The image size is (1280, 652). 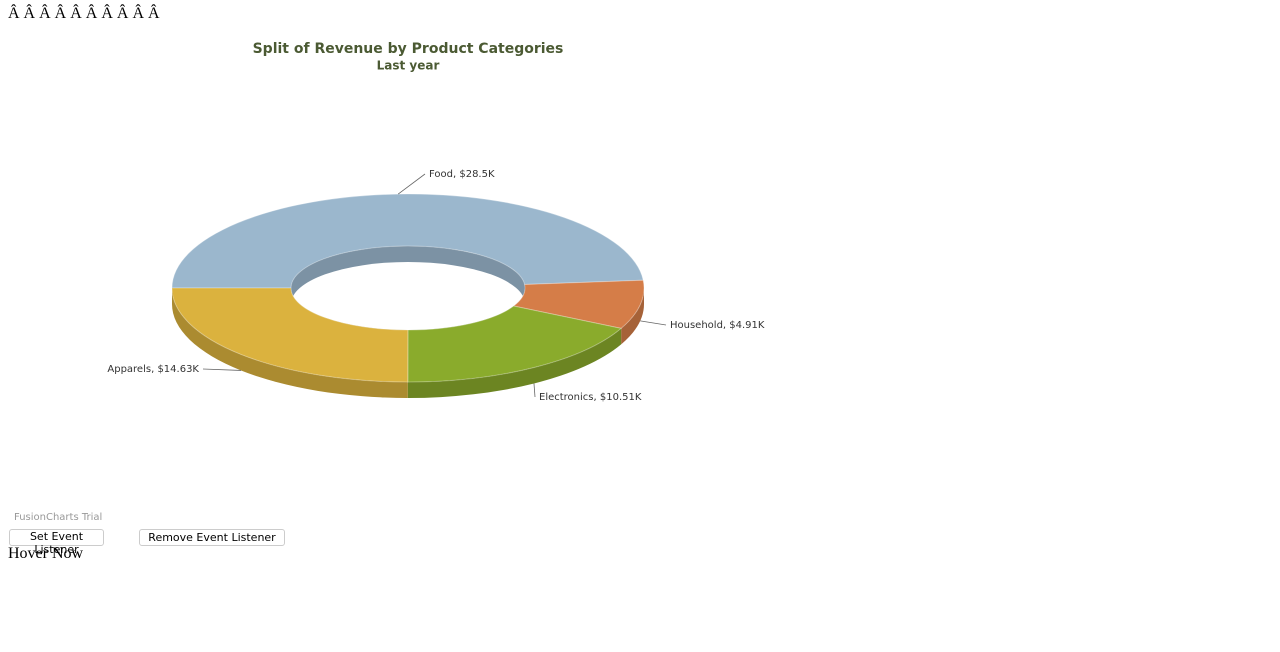 I want to click on value-label: $28.5K, so click(x=477, y=174).